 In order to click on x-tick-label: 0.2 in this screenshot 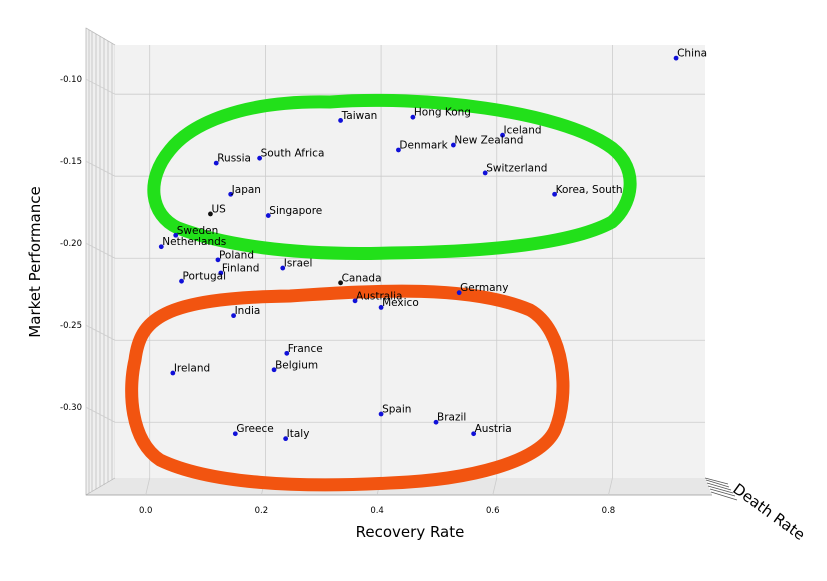, I will do `click(262, 511)`.